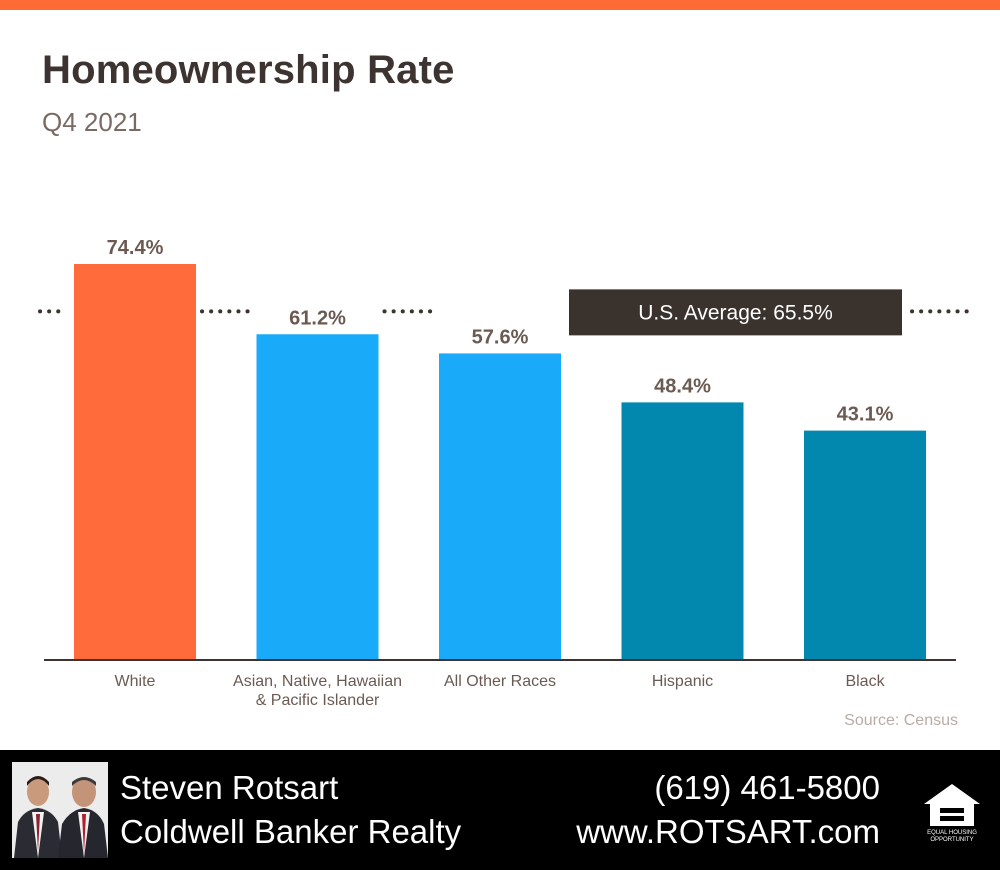 This screenshot has height=870, width=1000. Describe the element at coordinates (901, 720) in the screenshot. I see `source-note: Source: Census` at that location.